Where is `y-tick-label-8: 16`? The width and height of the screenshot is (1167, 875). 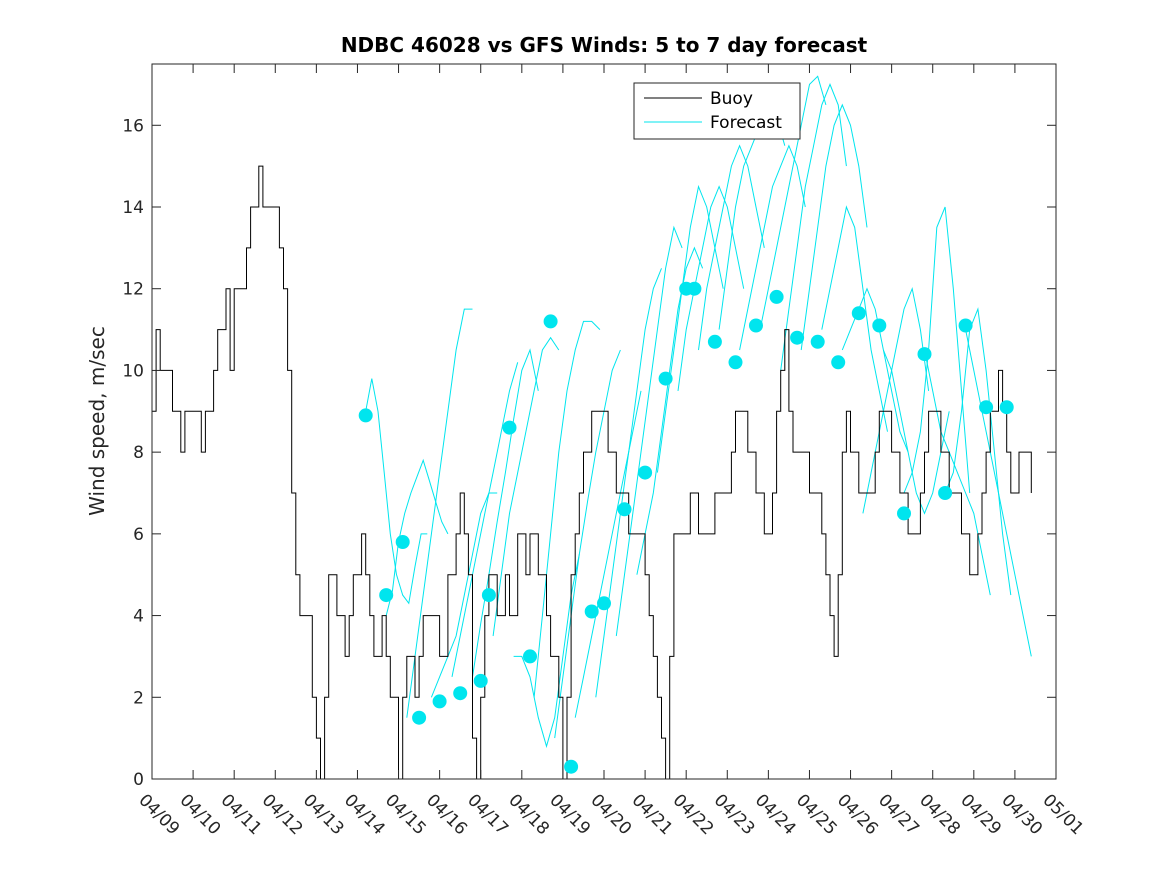
y-tick-label-8: 16 is located at coordinates (133, 126).